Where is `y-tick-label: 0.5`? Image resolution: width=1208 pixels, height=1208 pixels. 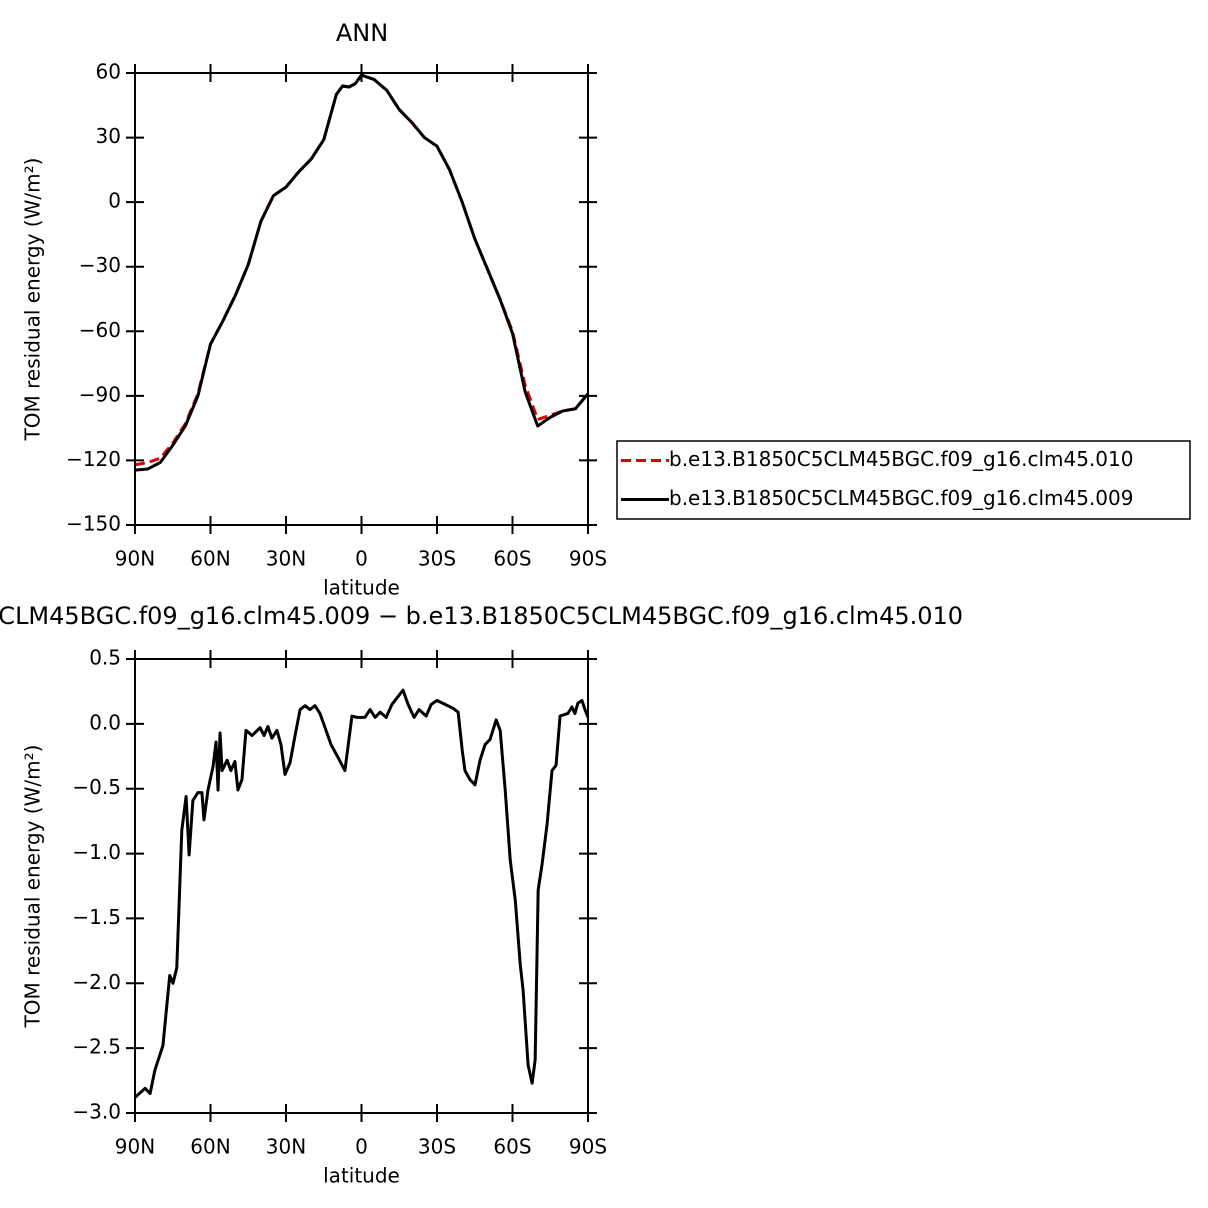
y-tick-label: 0.5 is located at coordinates (105, 658).